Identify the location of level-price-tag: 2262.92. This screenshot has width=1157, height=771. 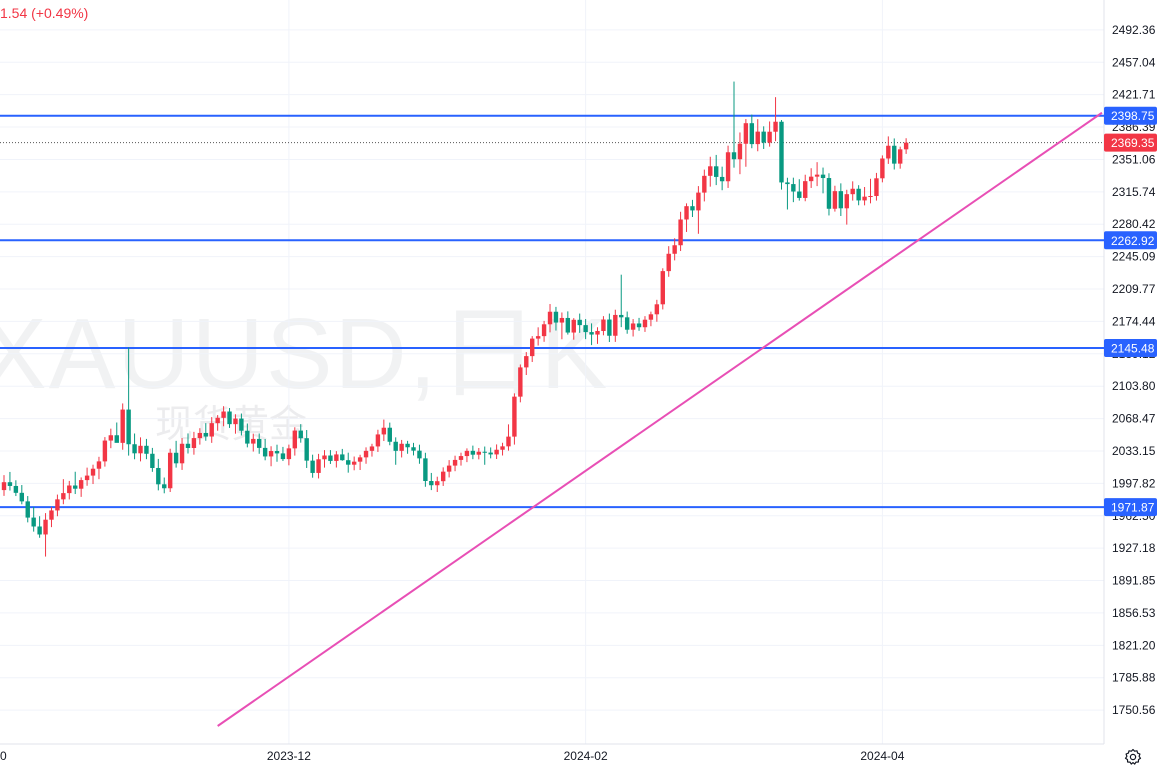
(1133, 241).